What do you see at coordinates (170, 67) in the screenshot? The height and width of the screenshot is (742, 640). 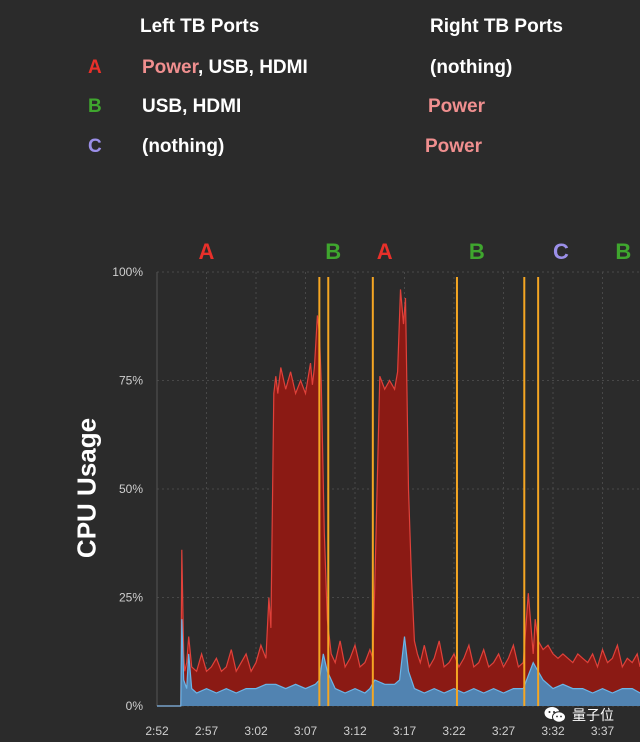 I see `power-label: Power` at bounding box center [170, 67].